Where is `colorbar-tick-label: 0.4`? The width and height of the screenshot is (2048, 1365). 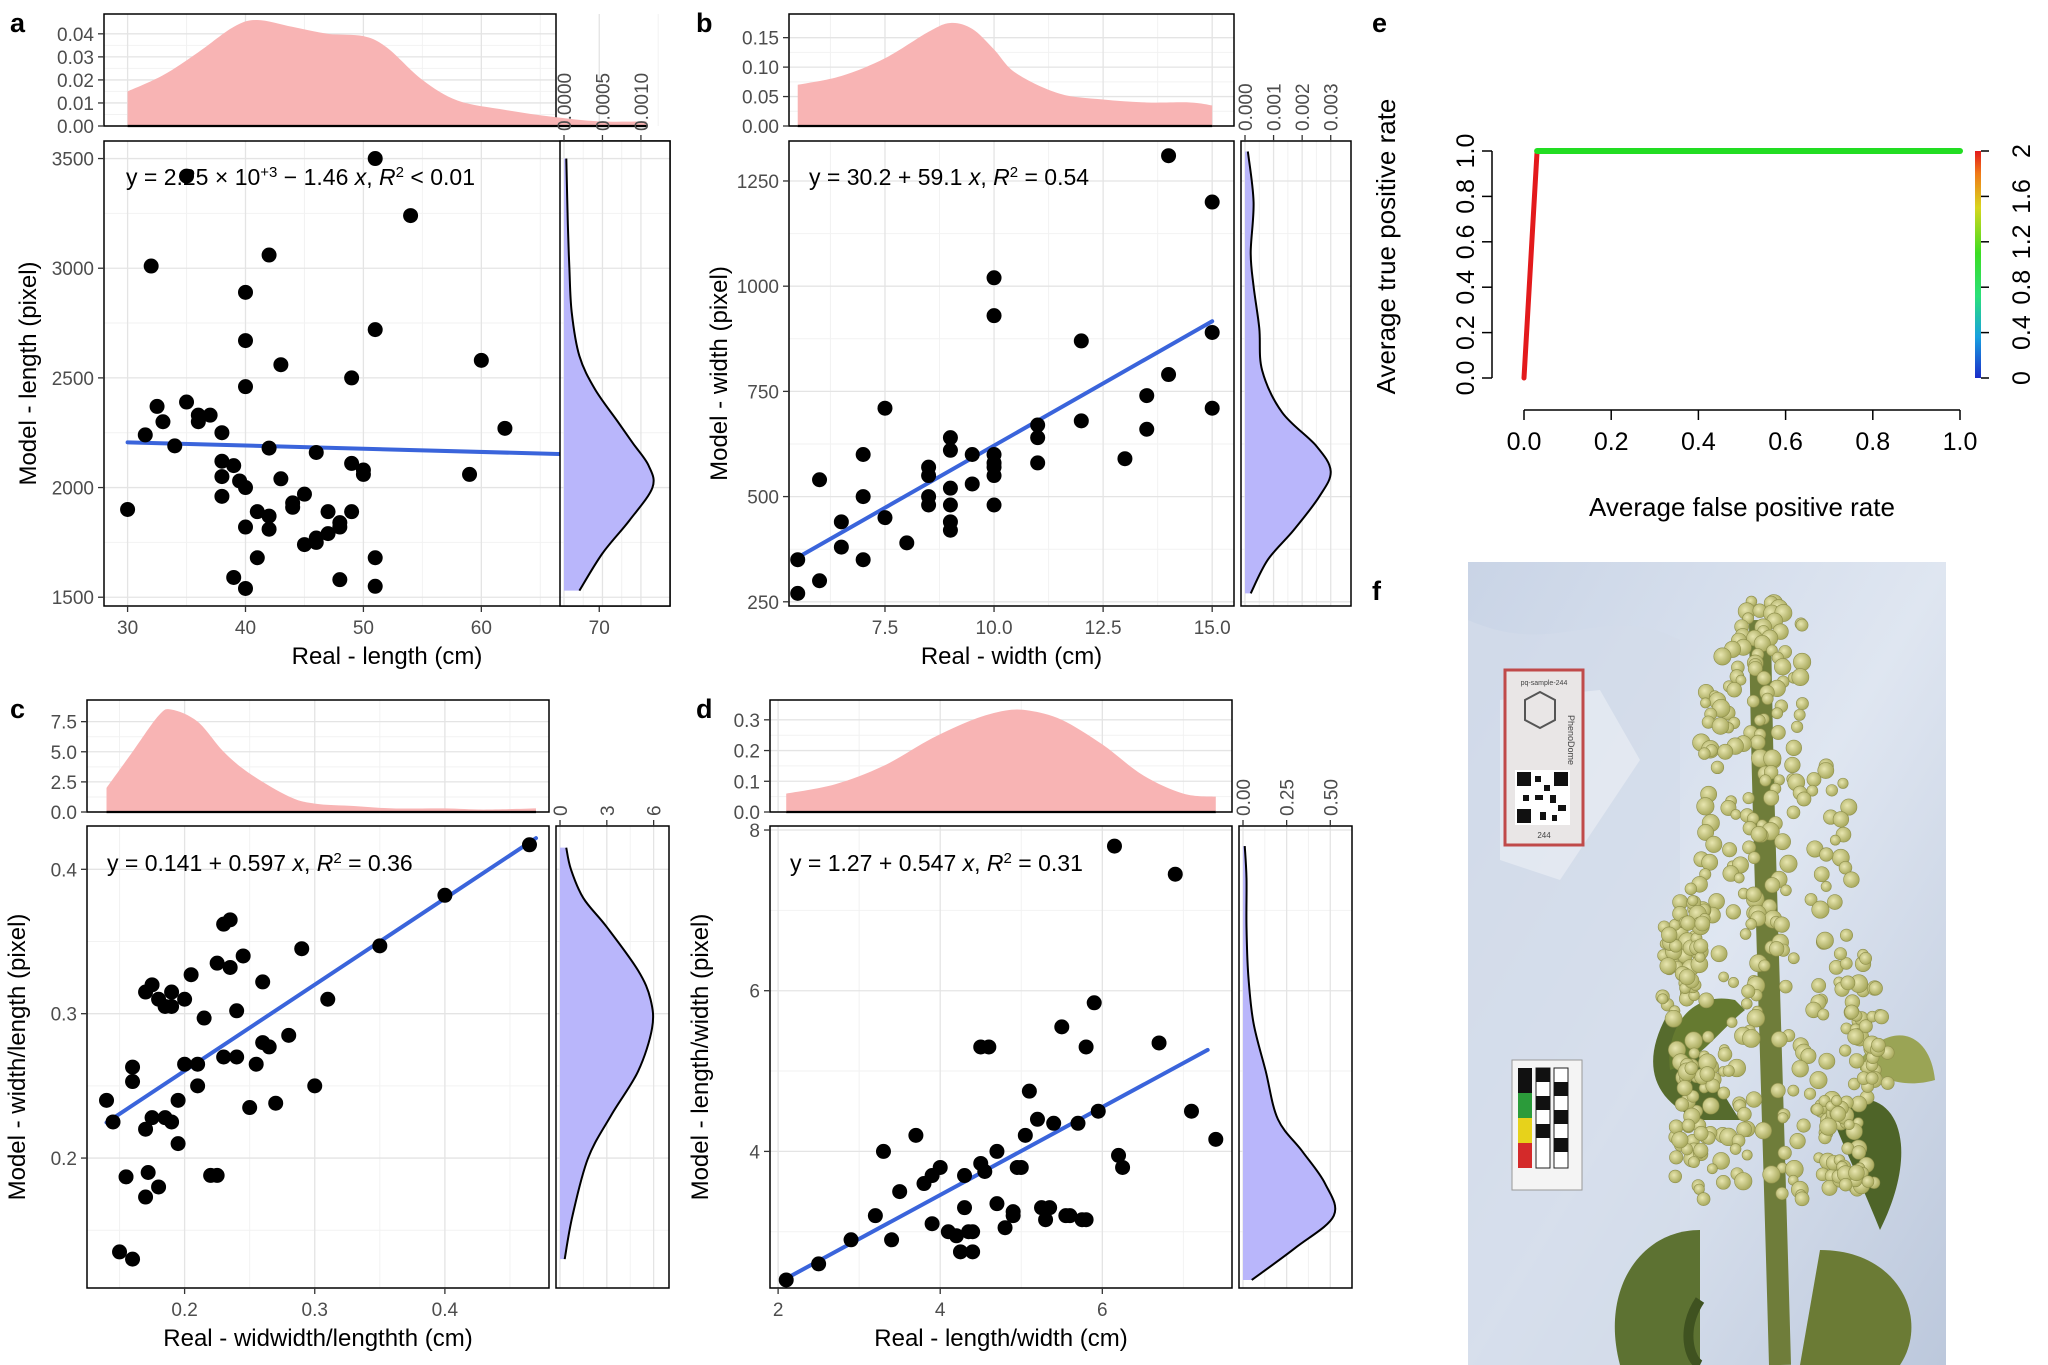 colorbar-tick-label: 0.4 is located at coordinates (2022, 332).